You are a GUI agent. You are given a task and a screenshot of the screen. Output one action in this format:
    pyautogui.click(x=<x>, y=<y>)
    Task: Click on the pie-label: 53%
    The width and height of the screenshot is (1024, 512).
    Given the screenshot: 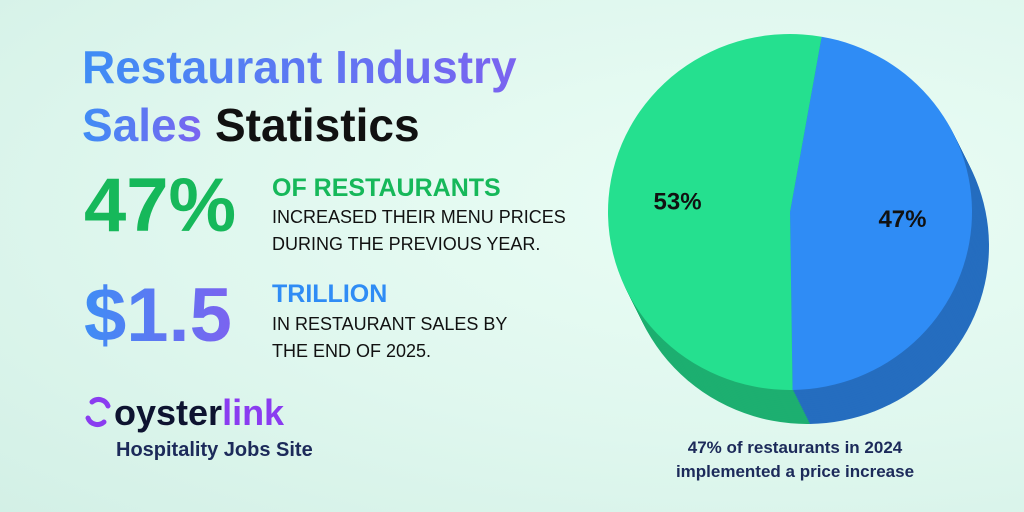 What is the action you would take?
    pyautogui.click(x=678, y=201)
    